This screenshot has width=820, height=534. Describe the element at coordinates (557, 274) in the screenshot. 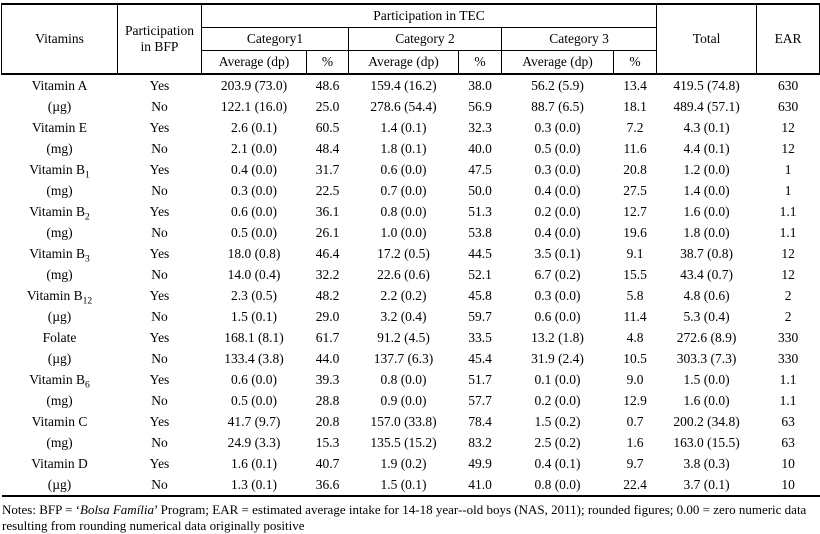

I see `avg-cell: 6.7 (0.2)` at that location.